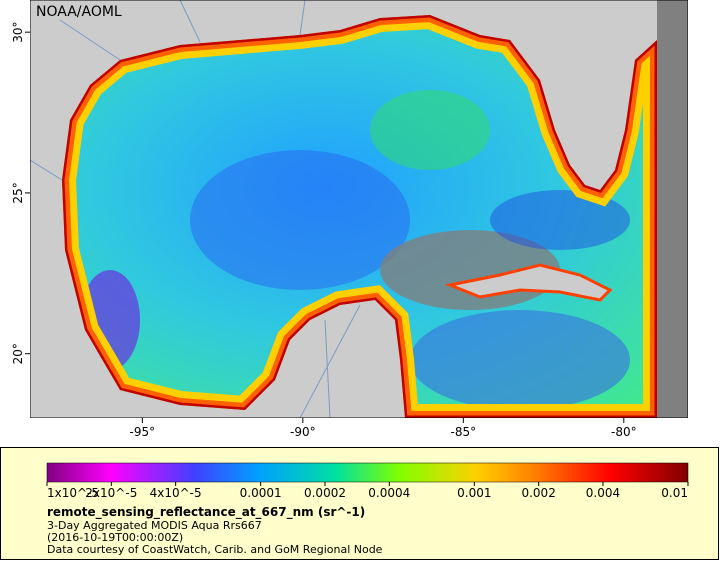 This screenshot has height=561, width=720. What do you see at coordinates (154, 525) in the screenshot?
I see `caption-line: 3-Day Aggregated MODIS Aqua Rrs667` at bounding box center [154, 525].